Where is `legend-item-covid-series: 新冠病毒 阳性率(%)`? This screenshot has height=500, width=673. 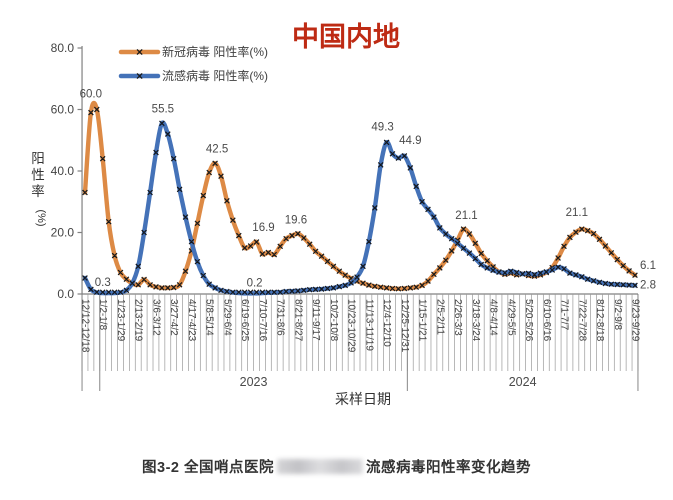
legend-item-covid-series: 新冠病毒 阳性率(%) is located at coordinates (193, 51).